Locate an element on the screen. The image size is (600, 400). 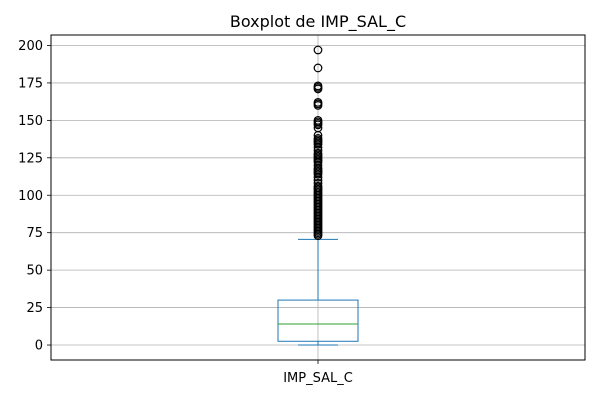
y-tick-label: 75 is located at coordinates (34, 233).